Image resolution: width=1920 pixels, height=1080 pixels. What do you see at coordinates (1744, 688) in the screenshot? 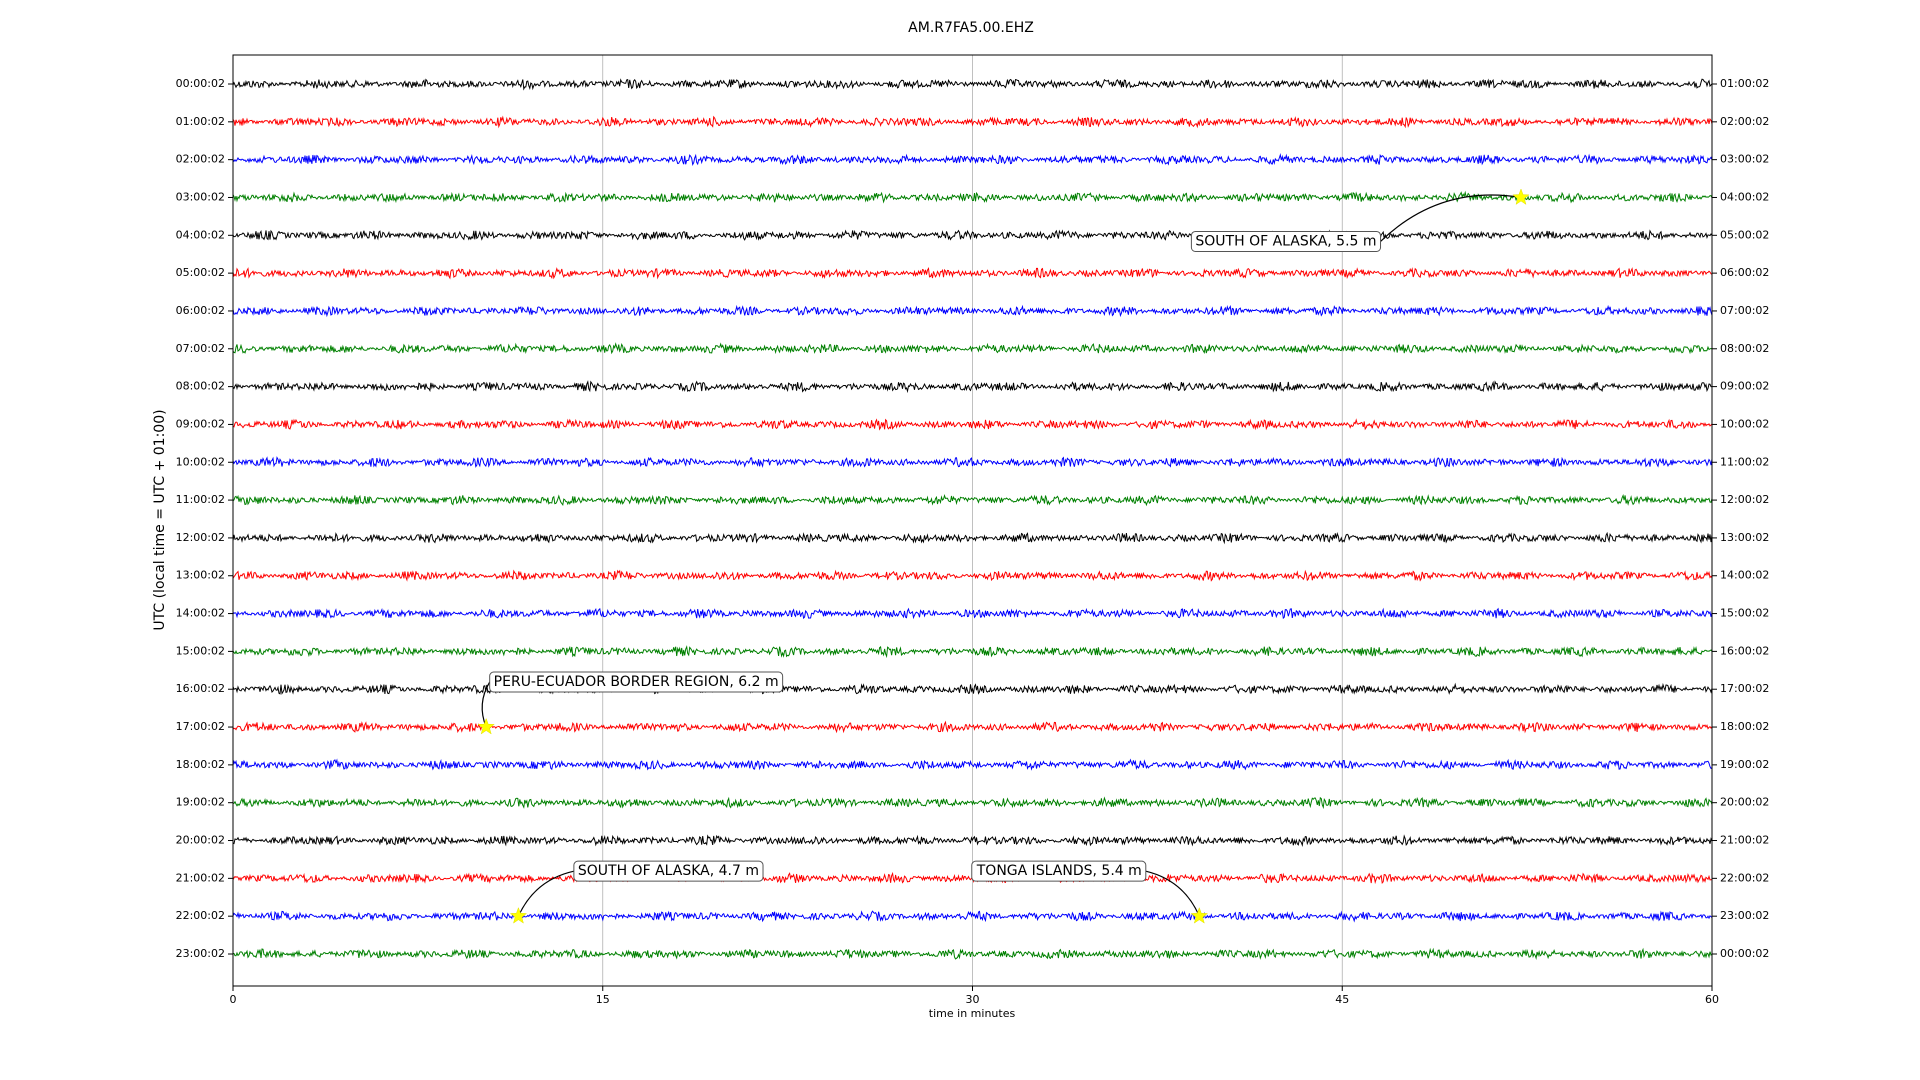
I see `y2-tick-label: 17:00:02` at bounding box center [1744, 688].